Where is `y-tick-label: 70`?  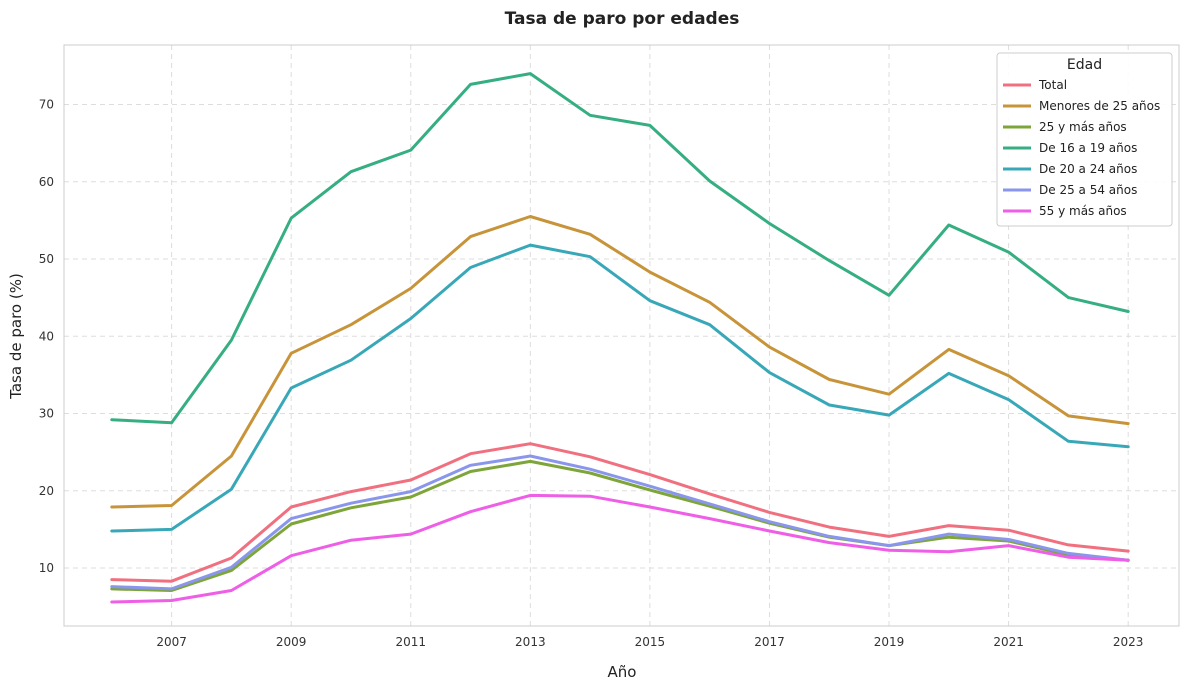
y-tick-label: 70 is located at coordinates (46, 104).